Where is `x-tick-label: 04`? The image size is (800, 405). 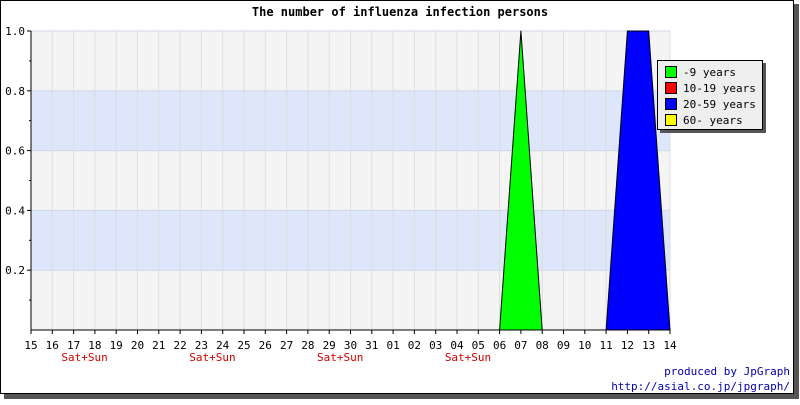 x-tick-label: 04 is located at coordinates (457, 345).